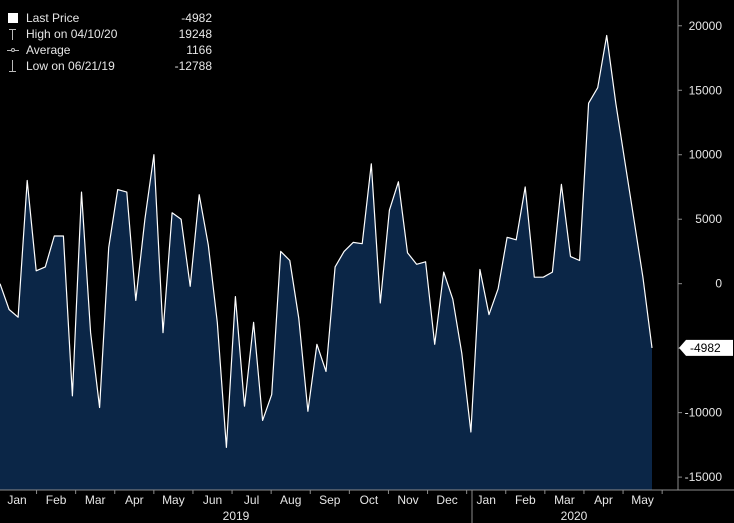 The width and height of the screenshot is (734, 523). What do you see at coordinates (236, 516) in the screenshot?
I see `year-label: 2019` at bounding box center [236, 516].